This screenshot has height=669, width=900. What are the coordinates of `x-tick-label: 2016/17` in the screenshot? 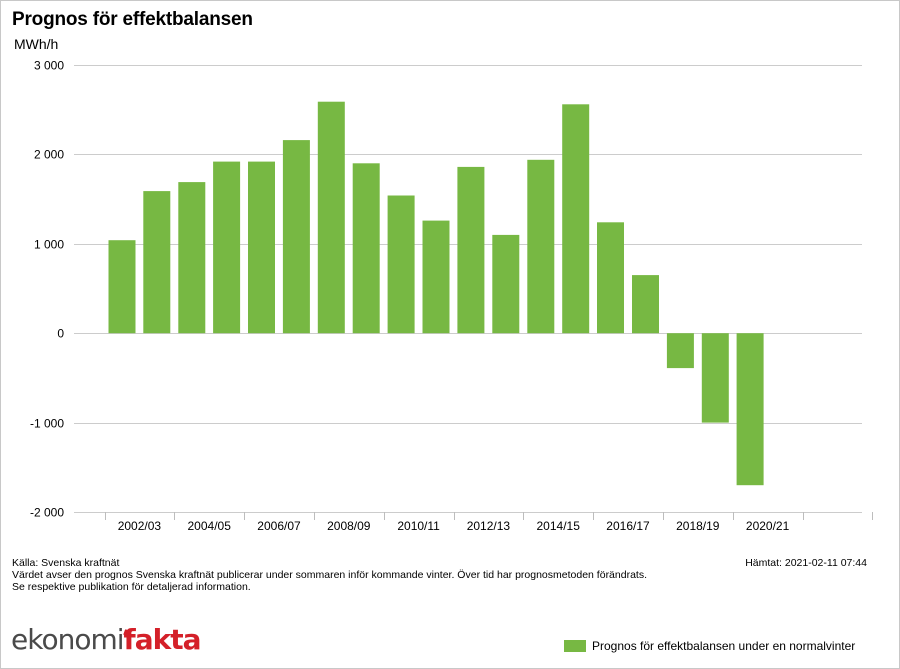 It's located at (628, 526).